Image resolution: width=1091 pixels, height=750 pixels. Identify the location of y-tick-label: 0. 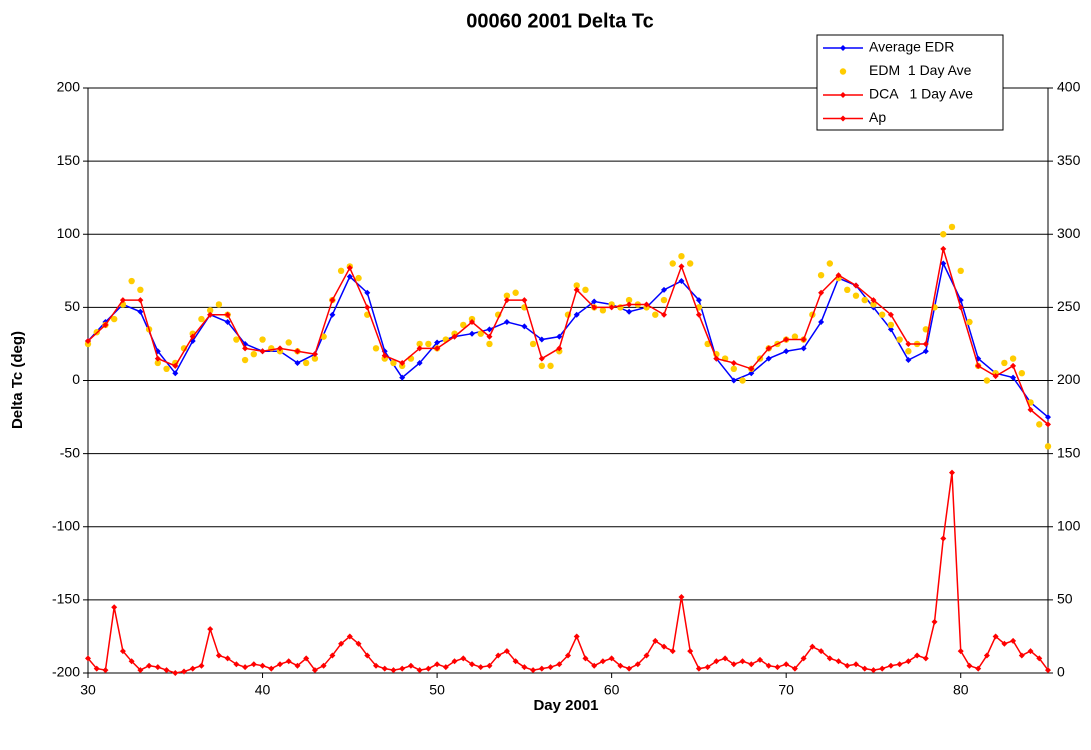
(76, 379).